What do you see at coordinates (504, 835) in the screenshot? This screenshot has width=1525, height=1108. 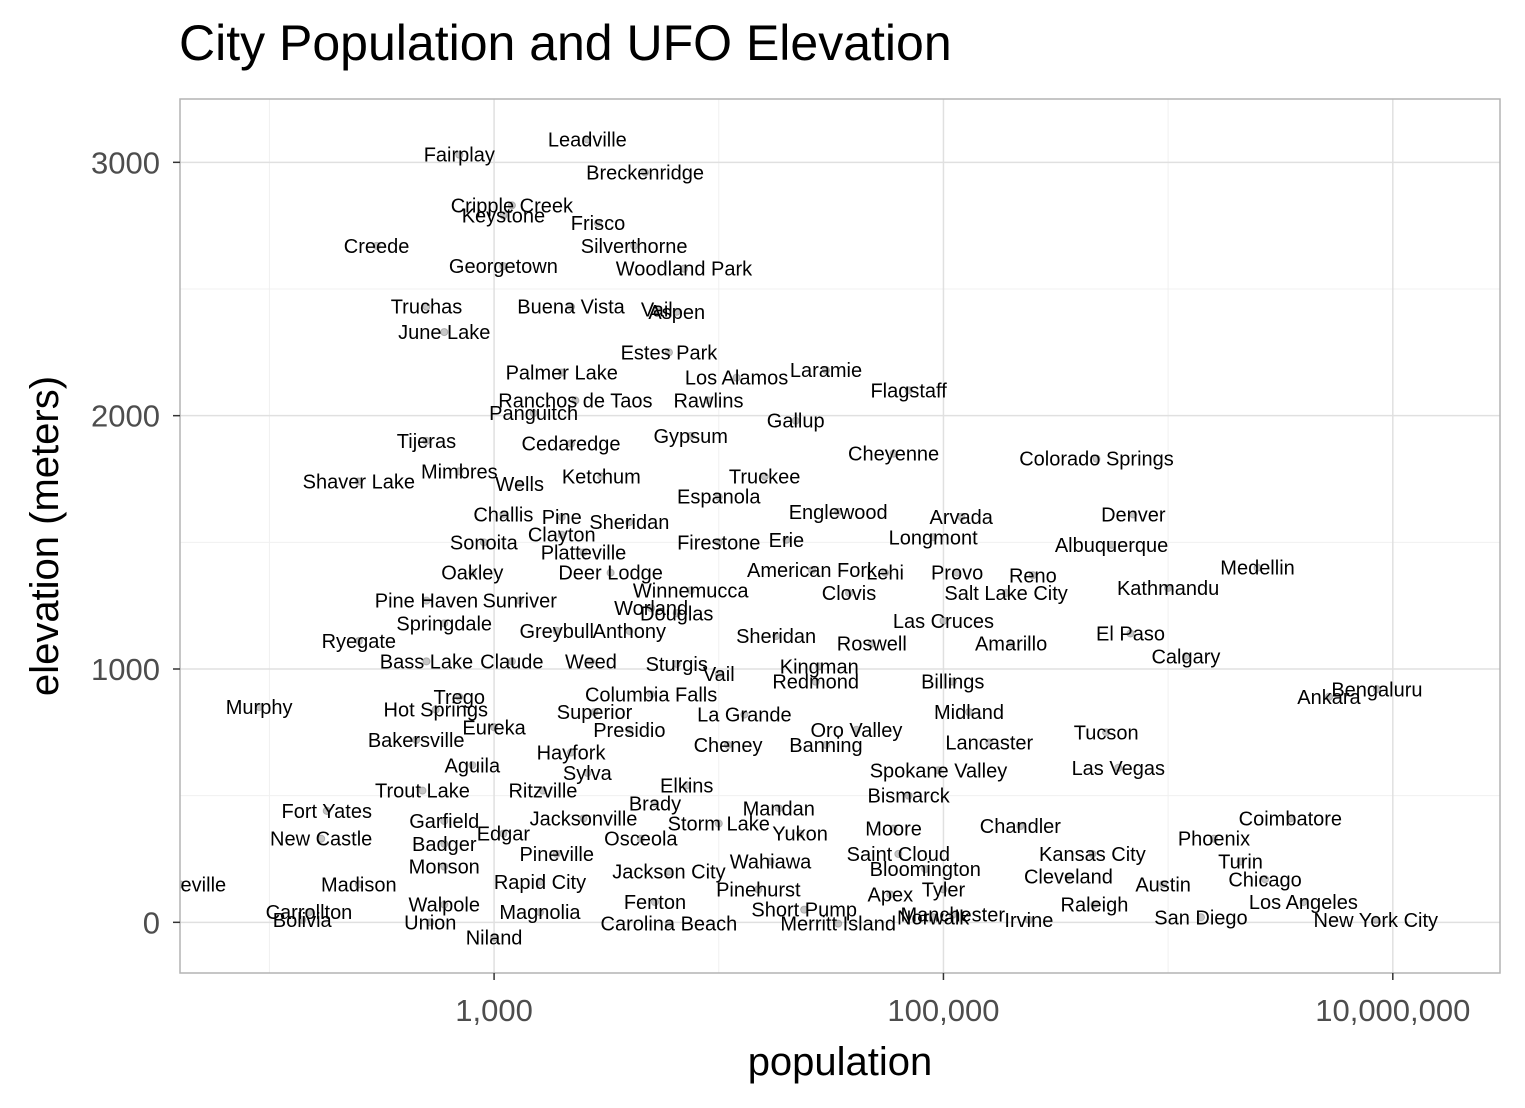 I see `point-label: Edgar` at bounding box center [504, 835].